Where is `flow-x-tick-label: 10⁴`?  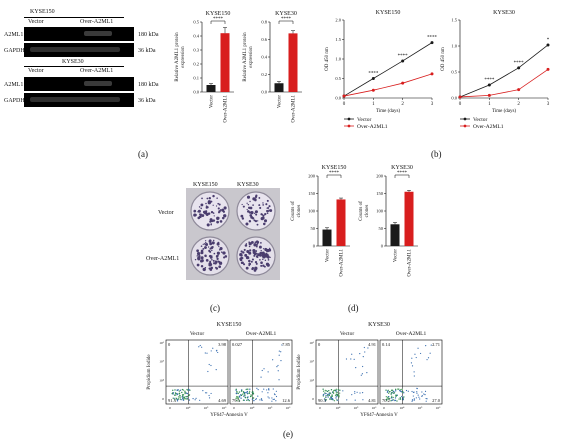 flow-x-tick-label: 10⁴ is located at coordinates (403, 408).